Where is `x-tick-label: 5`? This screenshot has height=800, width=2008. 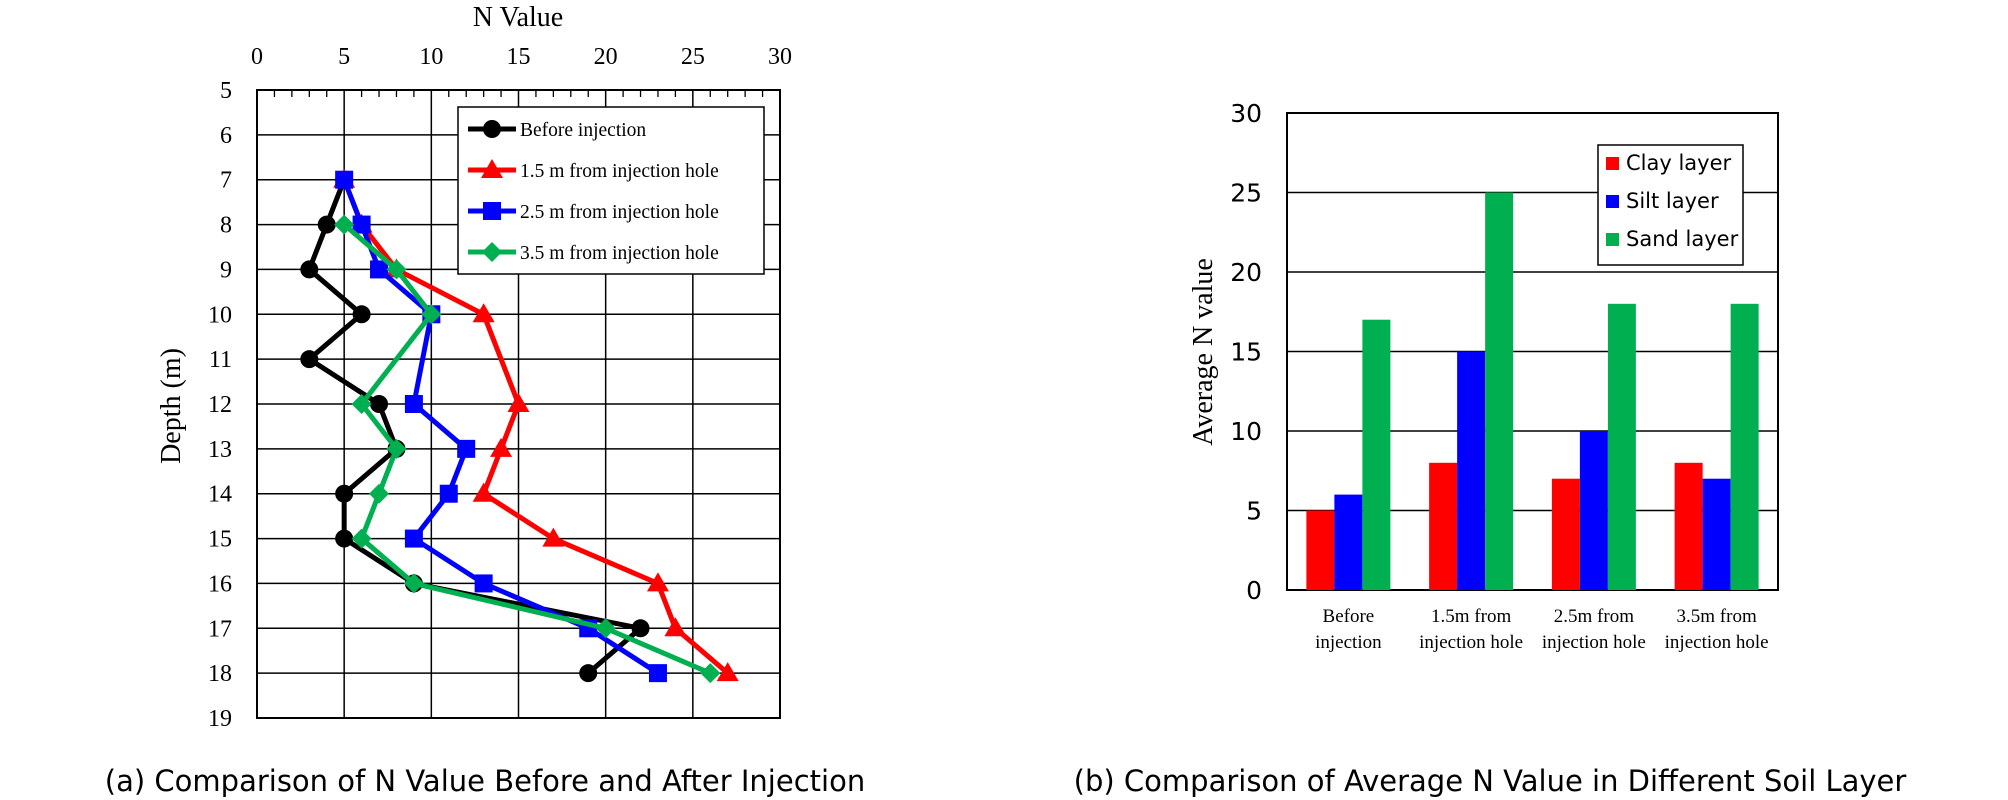
x-tick-label: 5 is located at coordinates (344, 57).